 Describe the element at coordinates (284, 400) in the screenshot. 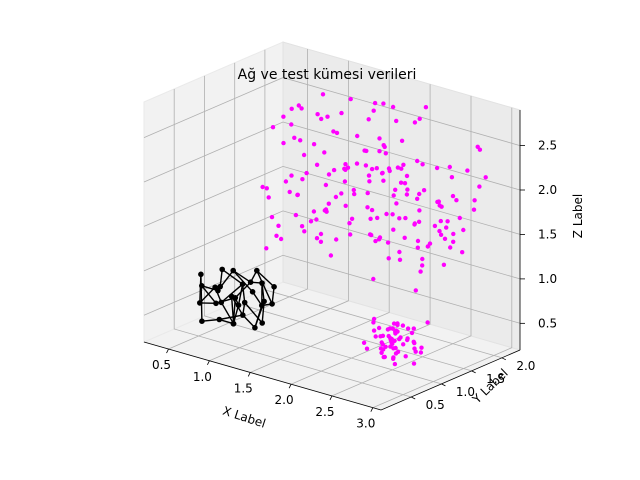

I see `x-tick-label: 2.0` at that location.